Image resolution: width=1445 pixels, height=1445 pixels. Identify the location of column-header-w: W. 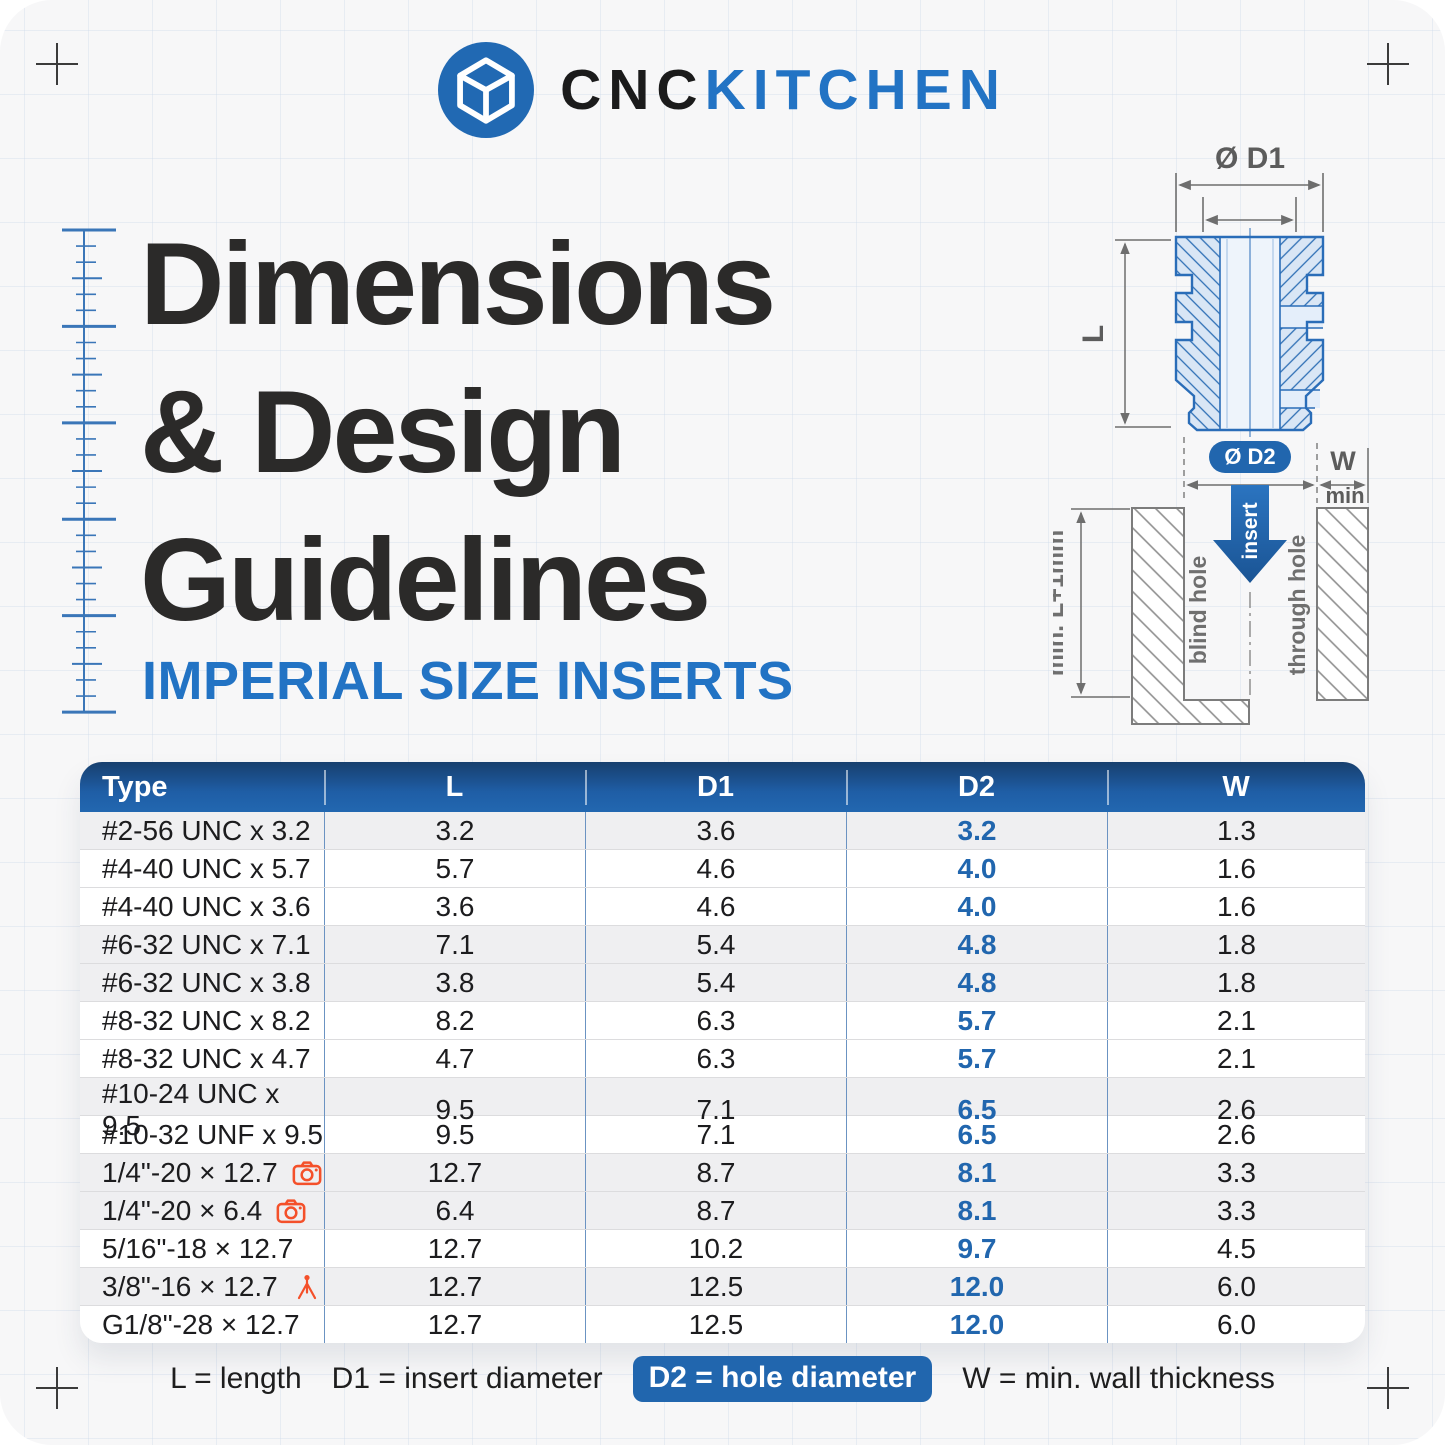
(1236, 787).